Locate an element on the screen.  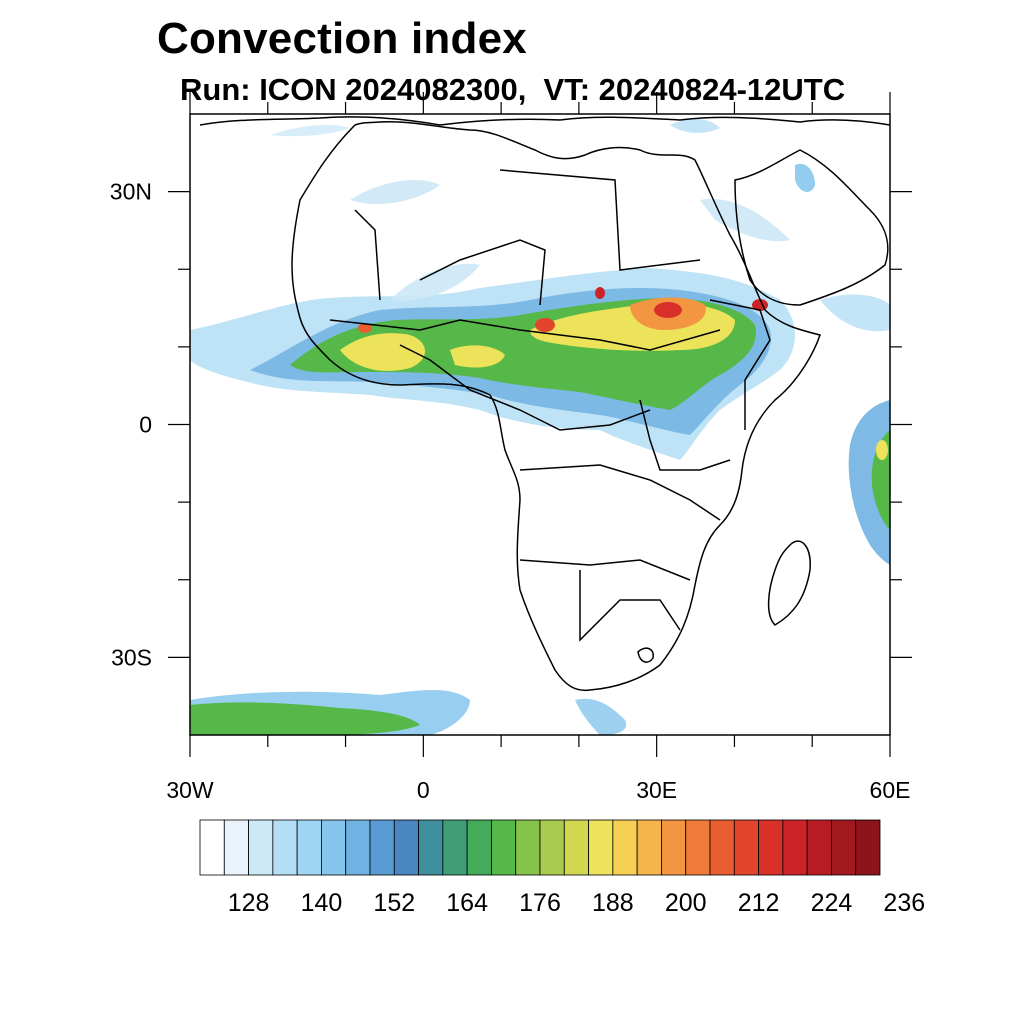
lat-tick-label: 30S is located at coordinates (131, 657).